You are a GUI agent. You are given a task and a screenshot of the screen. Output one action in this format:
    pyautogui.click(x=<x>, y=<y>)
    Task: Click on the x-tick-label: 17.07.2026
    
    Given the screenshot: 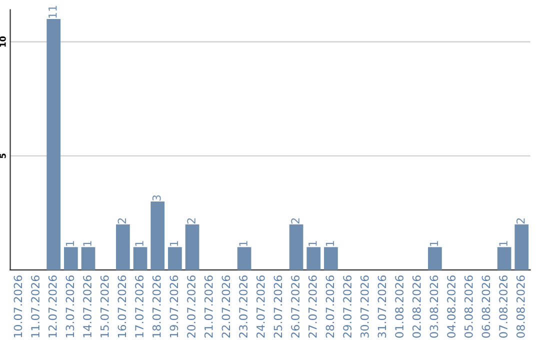 What is the action you would take?
    pyautogui.click(x=139, y=307)
    